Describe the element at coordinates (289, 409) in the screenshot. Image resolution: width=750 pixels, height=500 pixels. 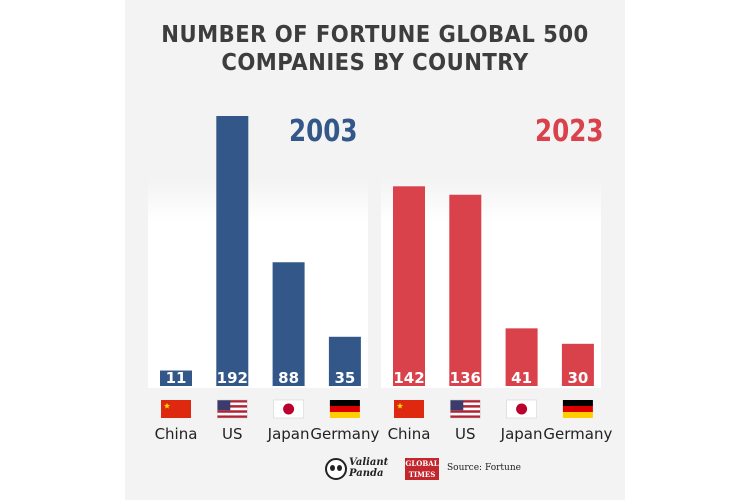
I see `flag-japan-2003-disc` at that location.